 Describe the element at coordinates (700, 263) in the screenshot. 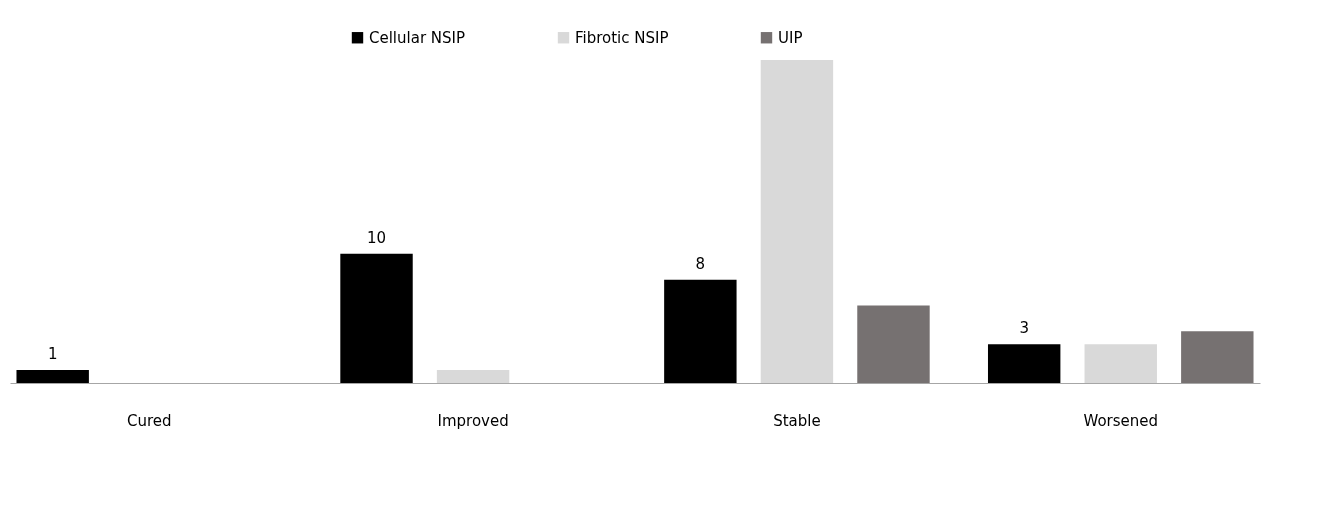

I see `data-label: 8` at that location.